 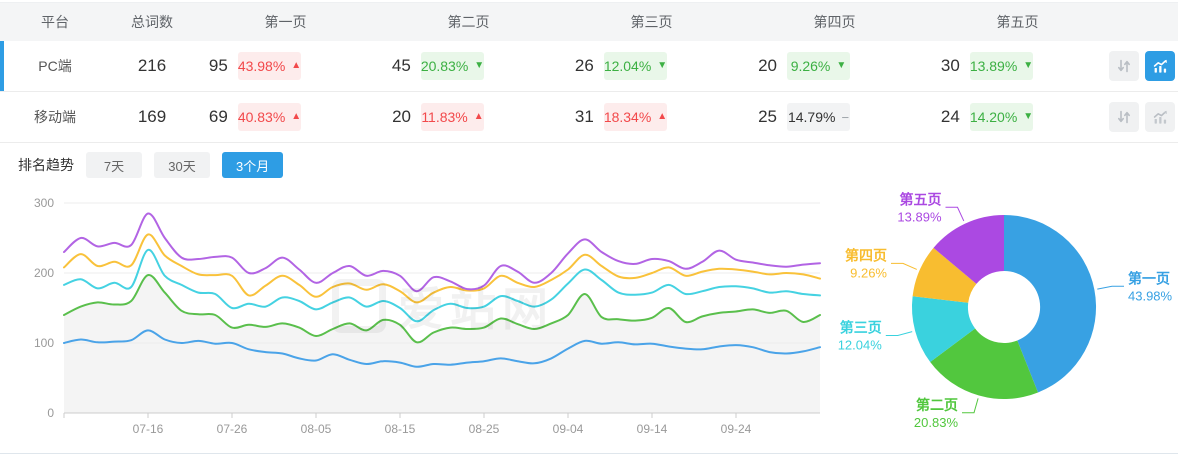 I want to click on page-count: 25, so click(x=767, y=116).